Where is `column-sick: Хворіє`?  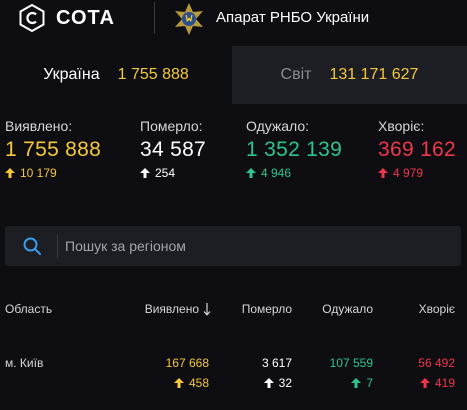 column-sick: Хворіє is located at coordinates (436, 309).